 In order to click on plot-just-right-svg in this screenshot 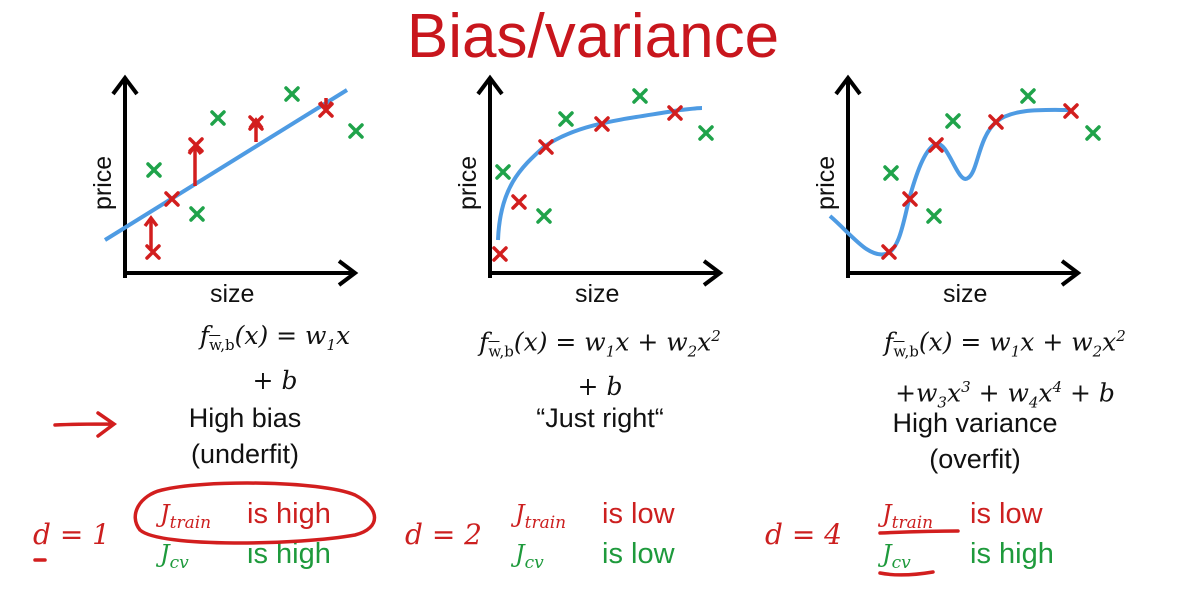, I will do `click(600, 180)`.